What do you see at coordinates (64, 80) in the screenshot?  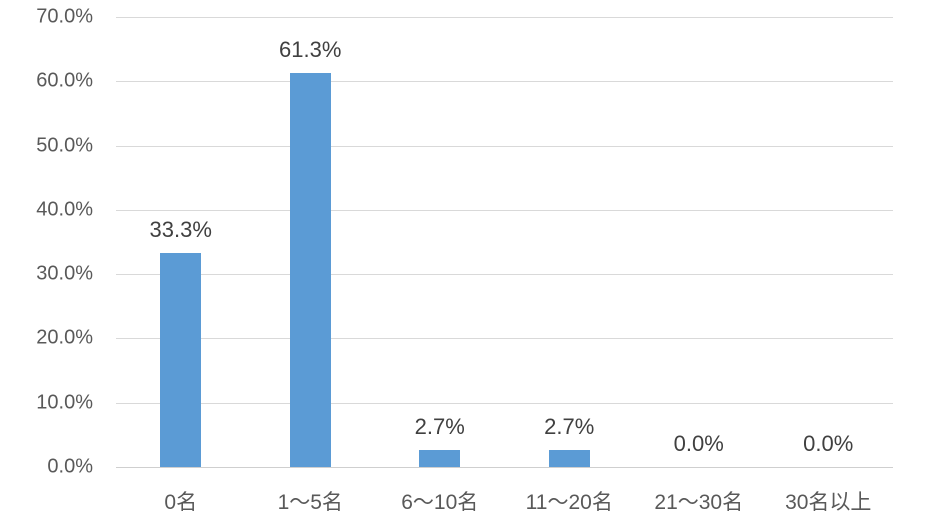 I see `y-tick-label: 60.0%` at bounding box center [64, 80].